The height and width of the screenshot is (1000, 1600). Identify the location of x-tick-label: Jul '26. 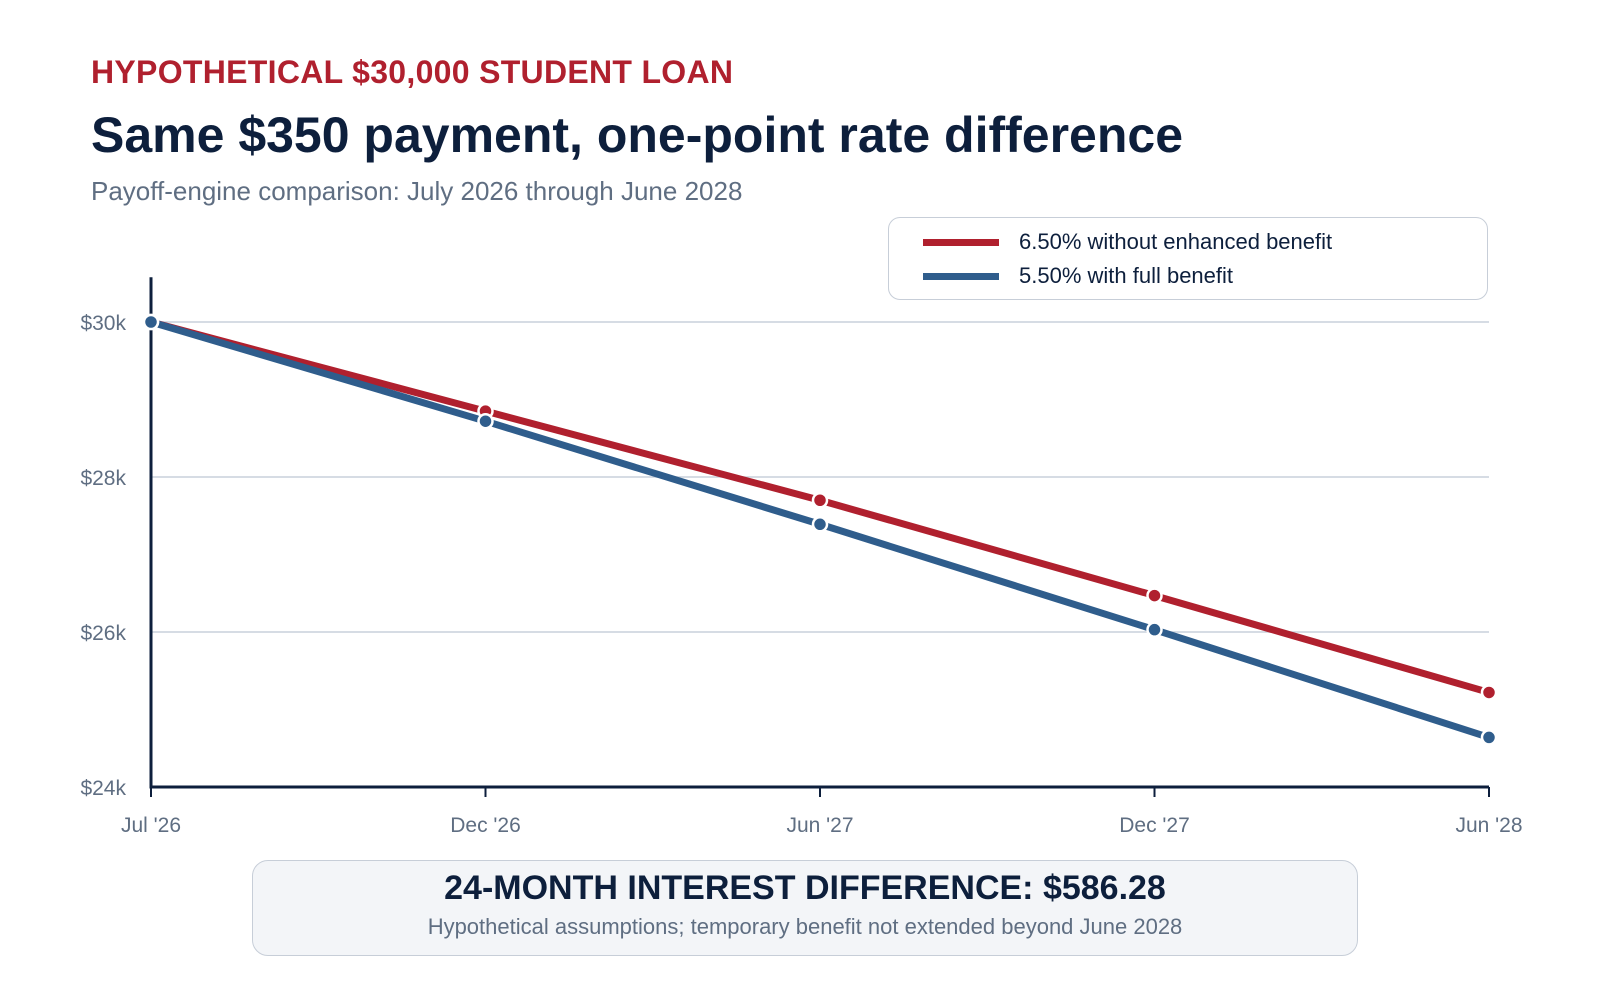
(151, 825).